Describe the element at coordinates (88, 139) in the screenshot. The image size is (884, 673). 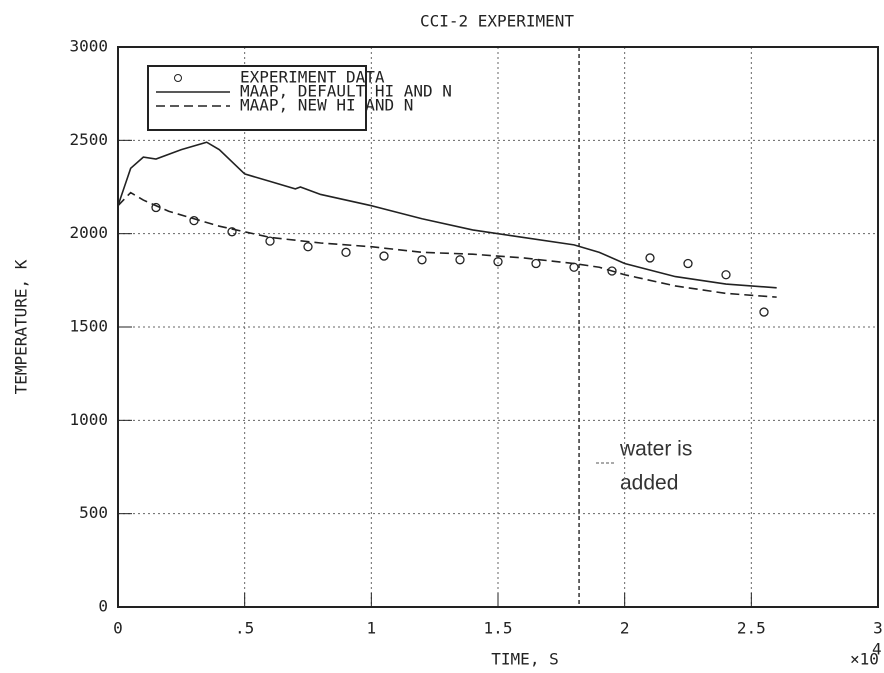
I see `y-tick-label: 2500` at that location.